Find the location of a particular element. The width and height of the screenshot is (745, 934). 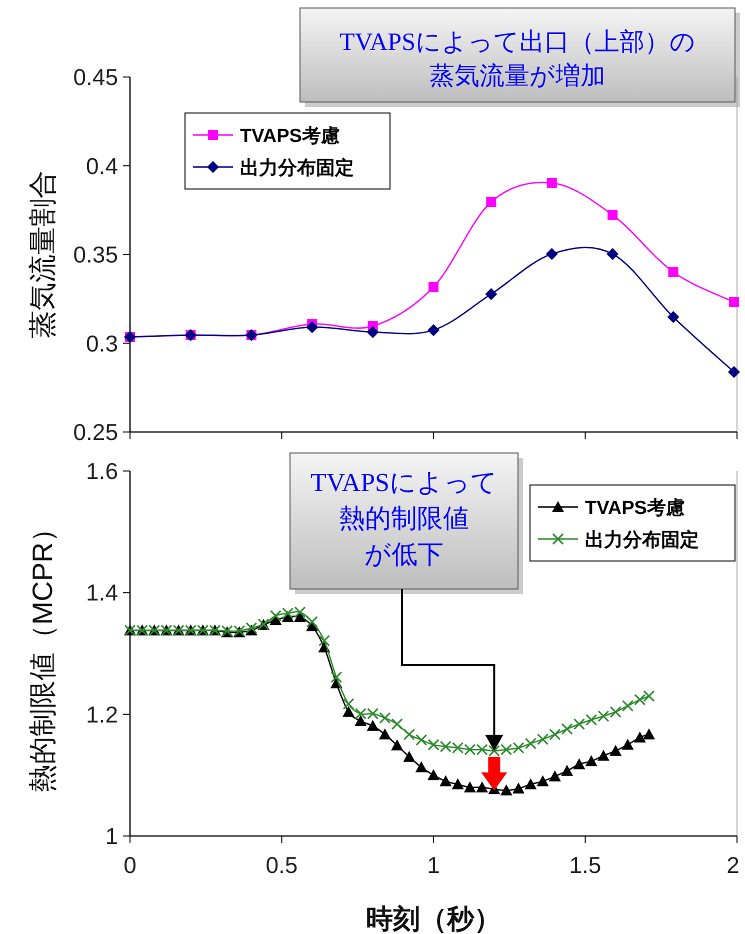

y-axis-title: 蒸気流量割合 is located at coordinates (42, 254).